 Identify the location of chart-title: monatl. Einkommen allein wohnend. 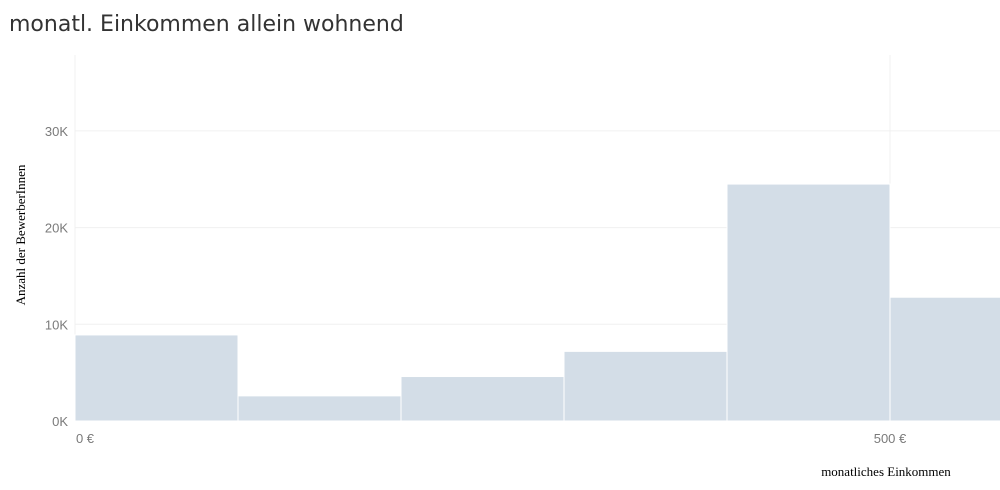
(206, 24).